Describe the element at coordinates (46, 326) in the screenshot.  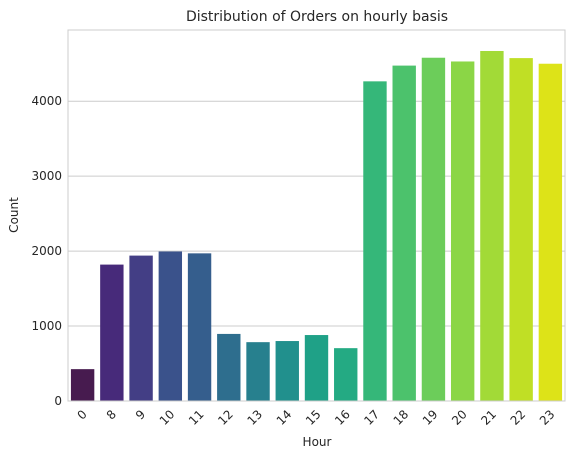
I see `y-tick-label: 1000` at that location.